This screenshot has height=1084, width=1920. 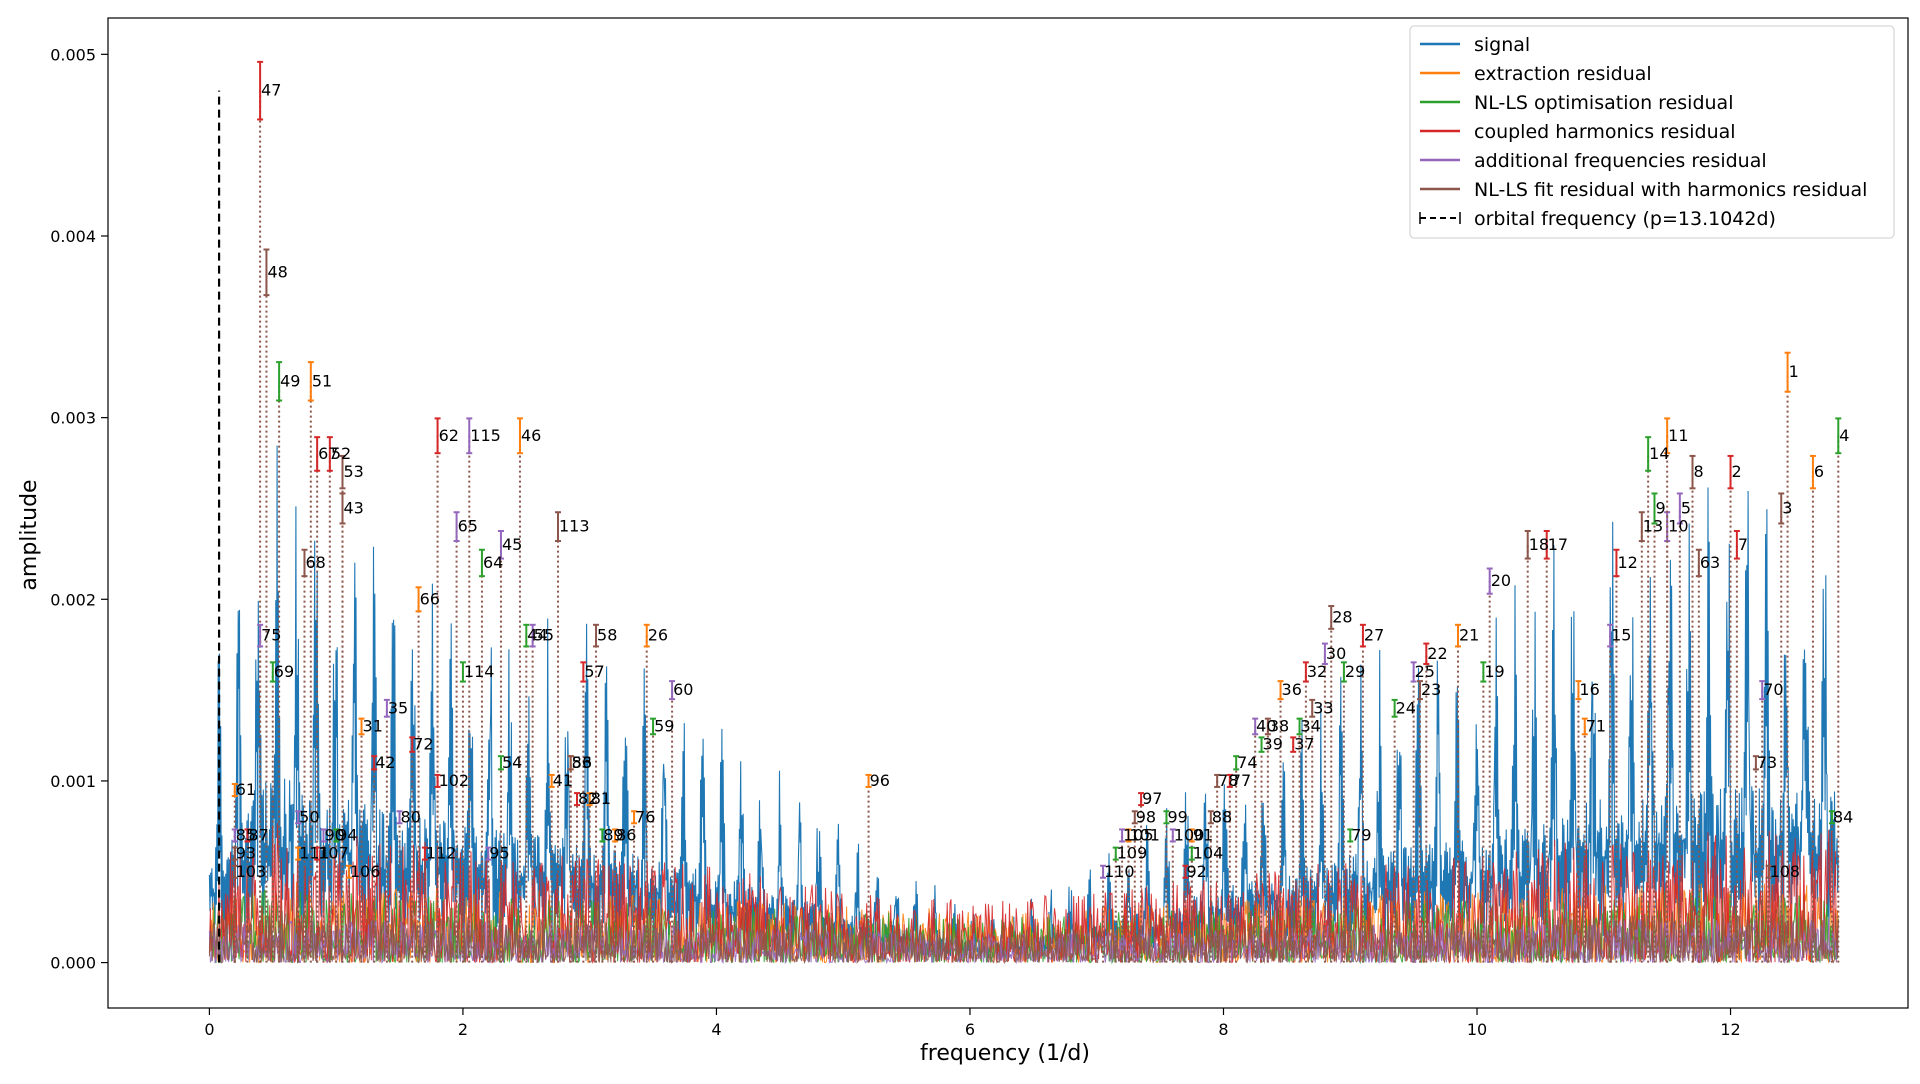 I want to click on frequency-label: 14, so click(x=1659, y=453).